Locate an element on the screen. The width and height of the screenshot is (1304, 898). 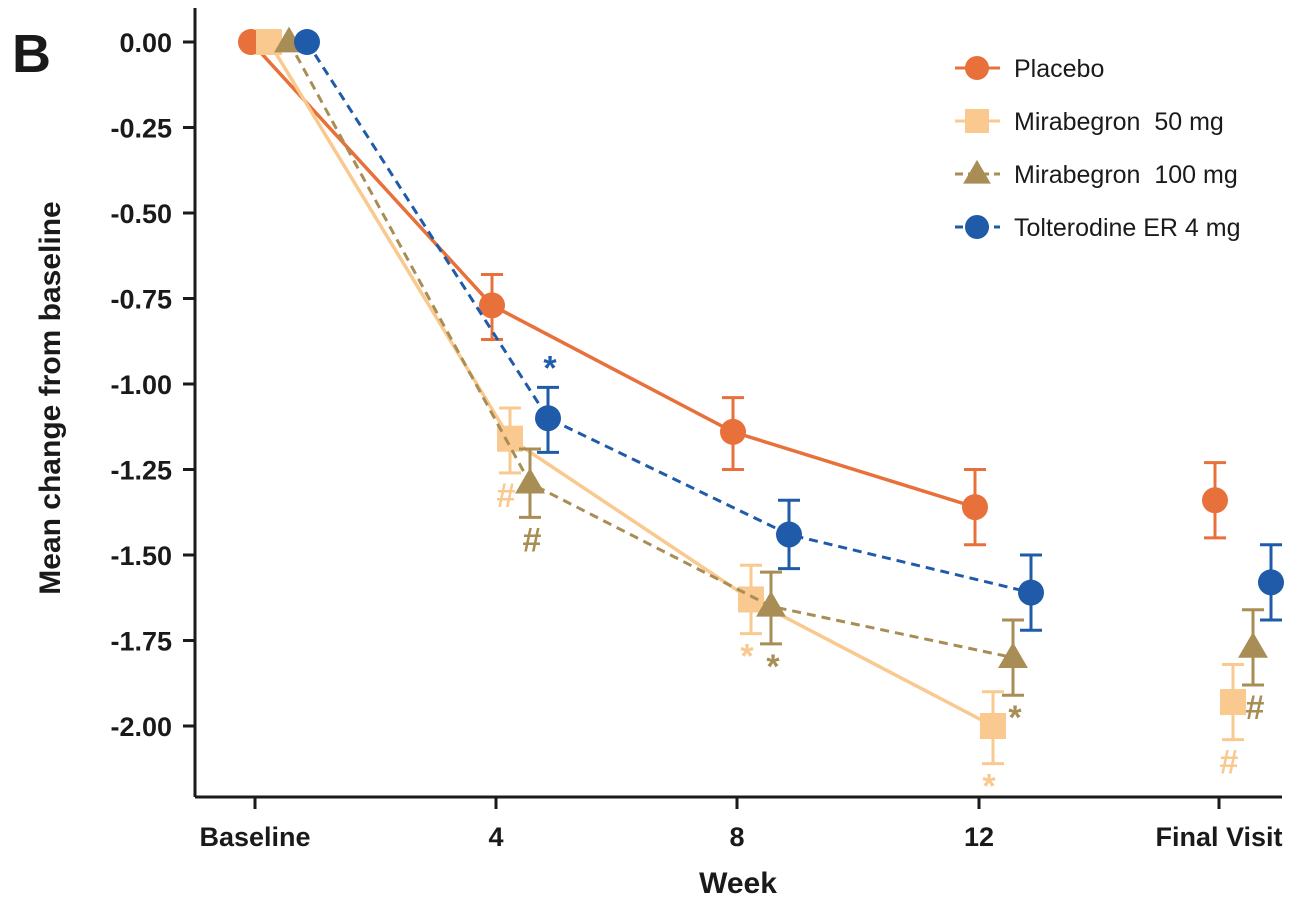
y-tick-label: -2.00 is located at coordinates (141, 727).